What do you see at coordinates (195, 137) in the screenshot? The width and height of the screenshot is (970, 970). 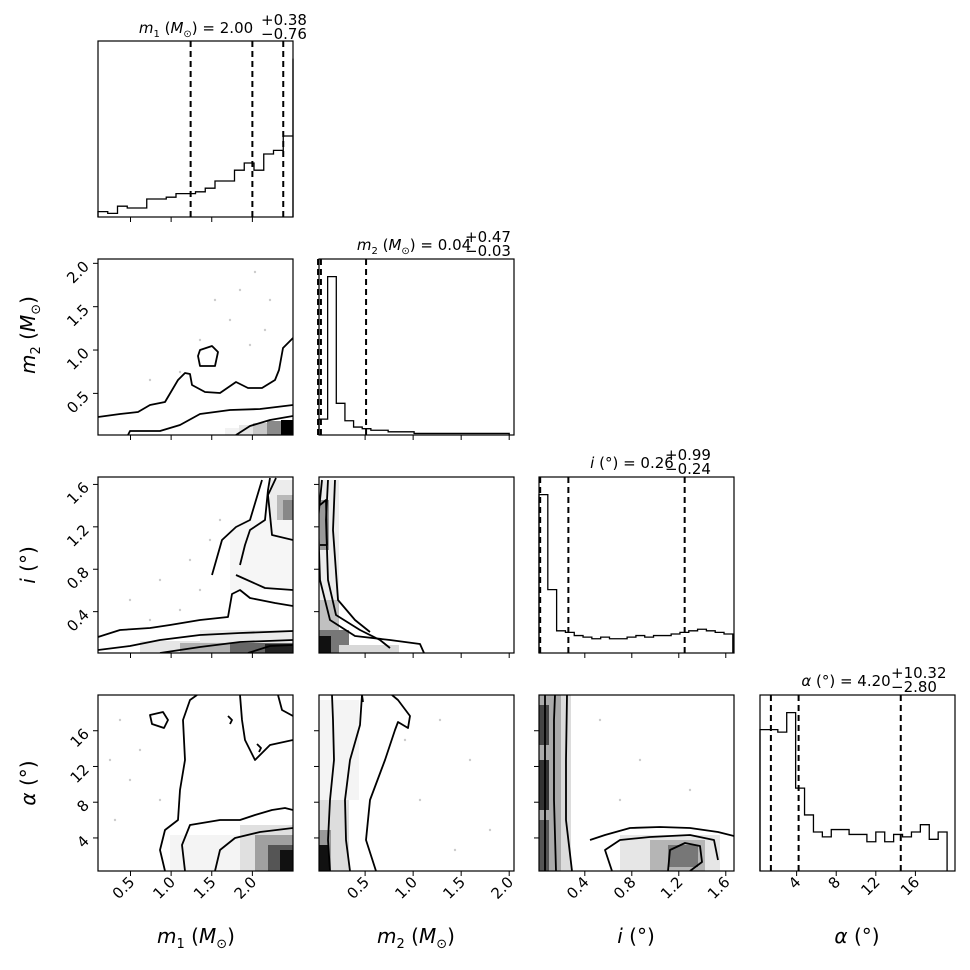 I see `histogram-step-m1` at bounding box center [195, 137].